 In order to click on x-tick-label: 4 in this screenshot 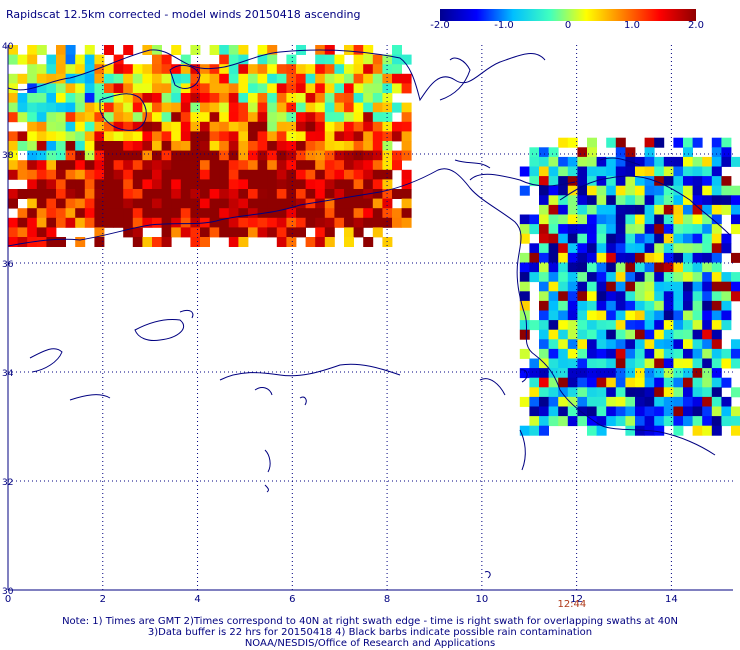, I will do `click(197, 599)`.